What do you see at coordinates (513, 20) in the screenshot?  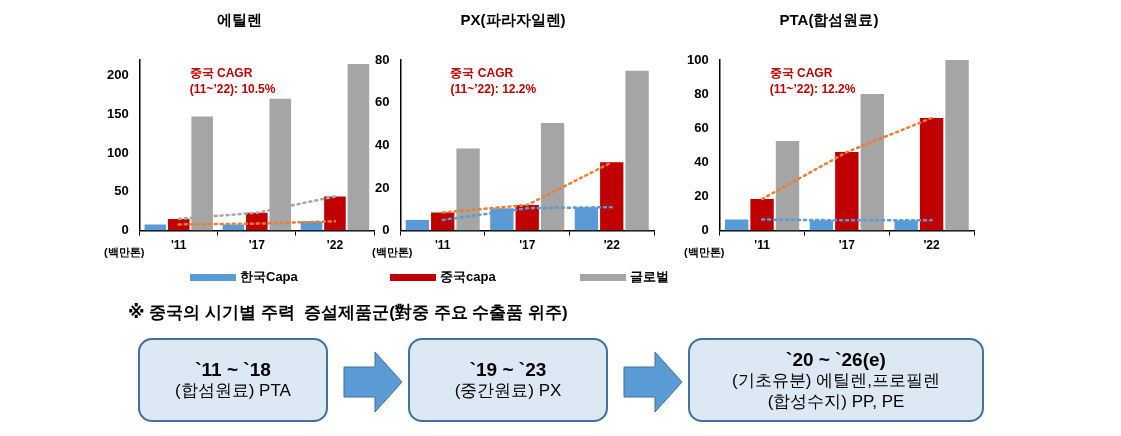 I see `chart-title: PX(파라자일렌)` at bounding box center [513, 20].